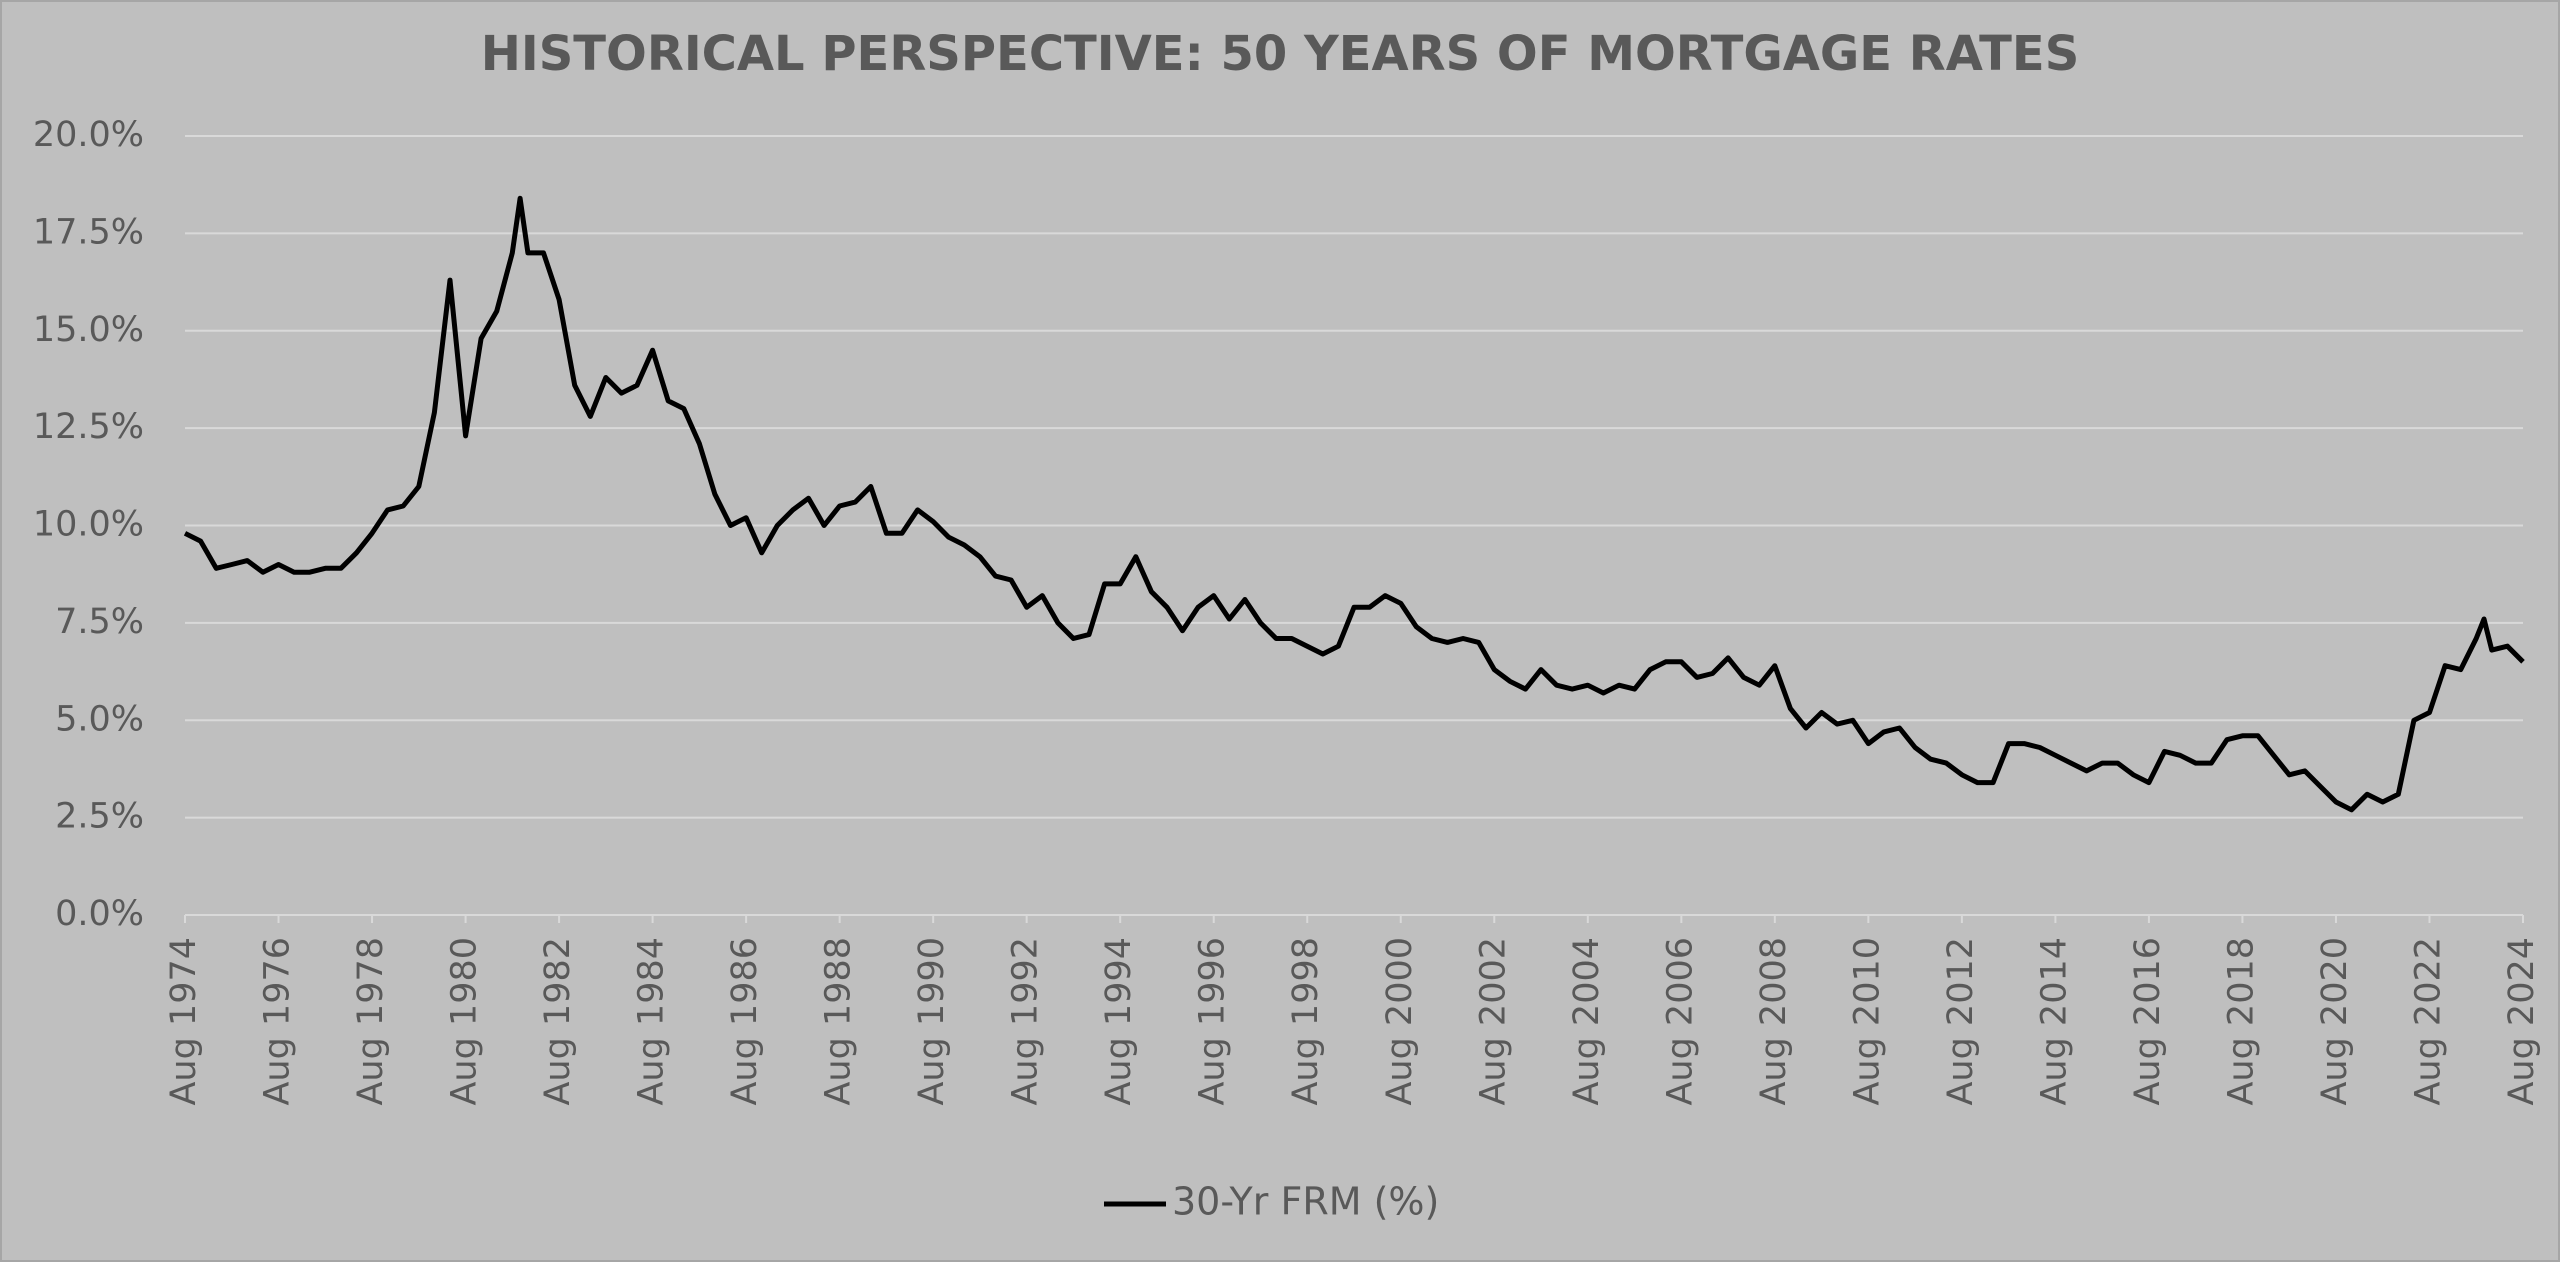 The width and height of the screenshot is (2560, 1262). Describe the element at coordinates (88, 525) in the screenshot. I see `y-tick-label: 10.0%` at that location.